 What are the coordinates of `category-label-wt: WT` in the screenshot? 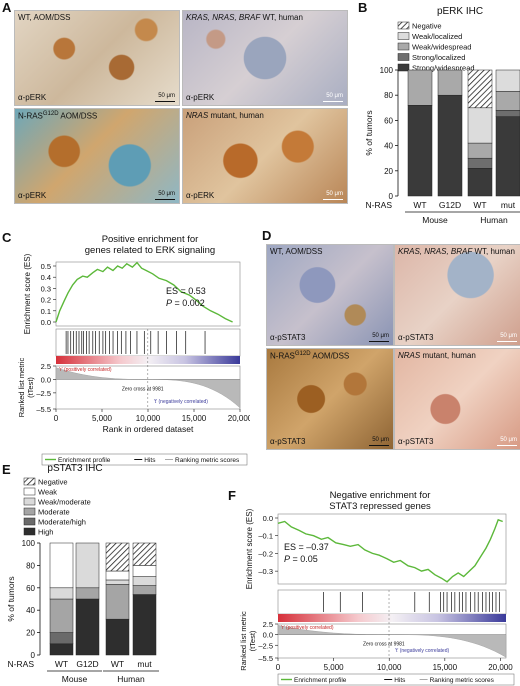 It's located at (117, 664).